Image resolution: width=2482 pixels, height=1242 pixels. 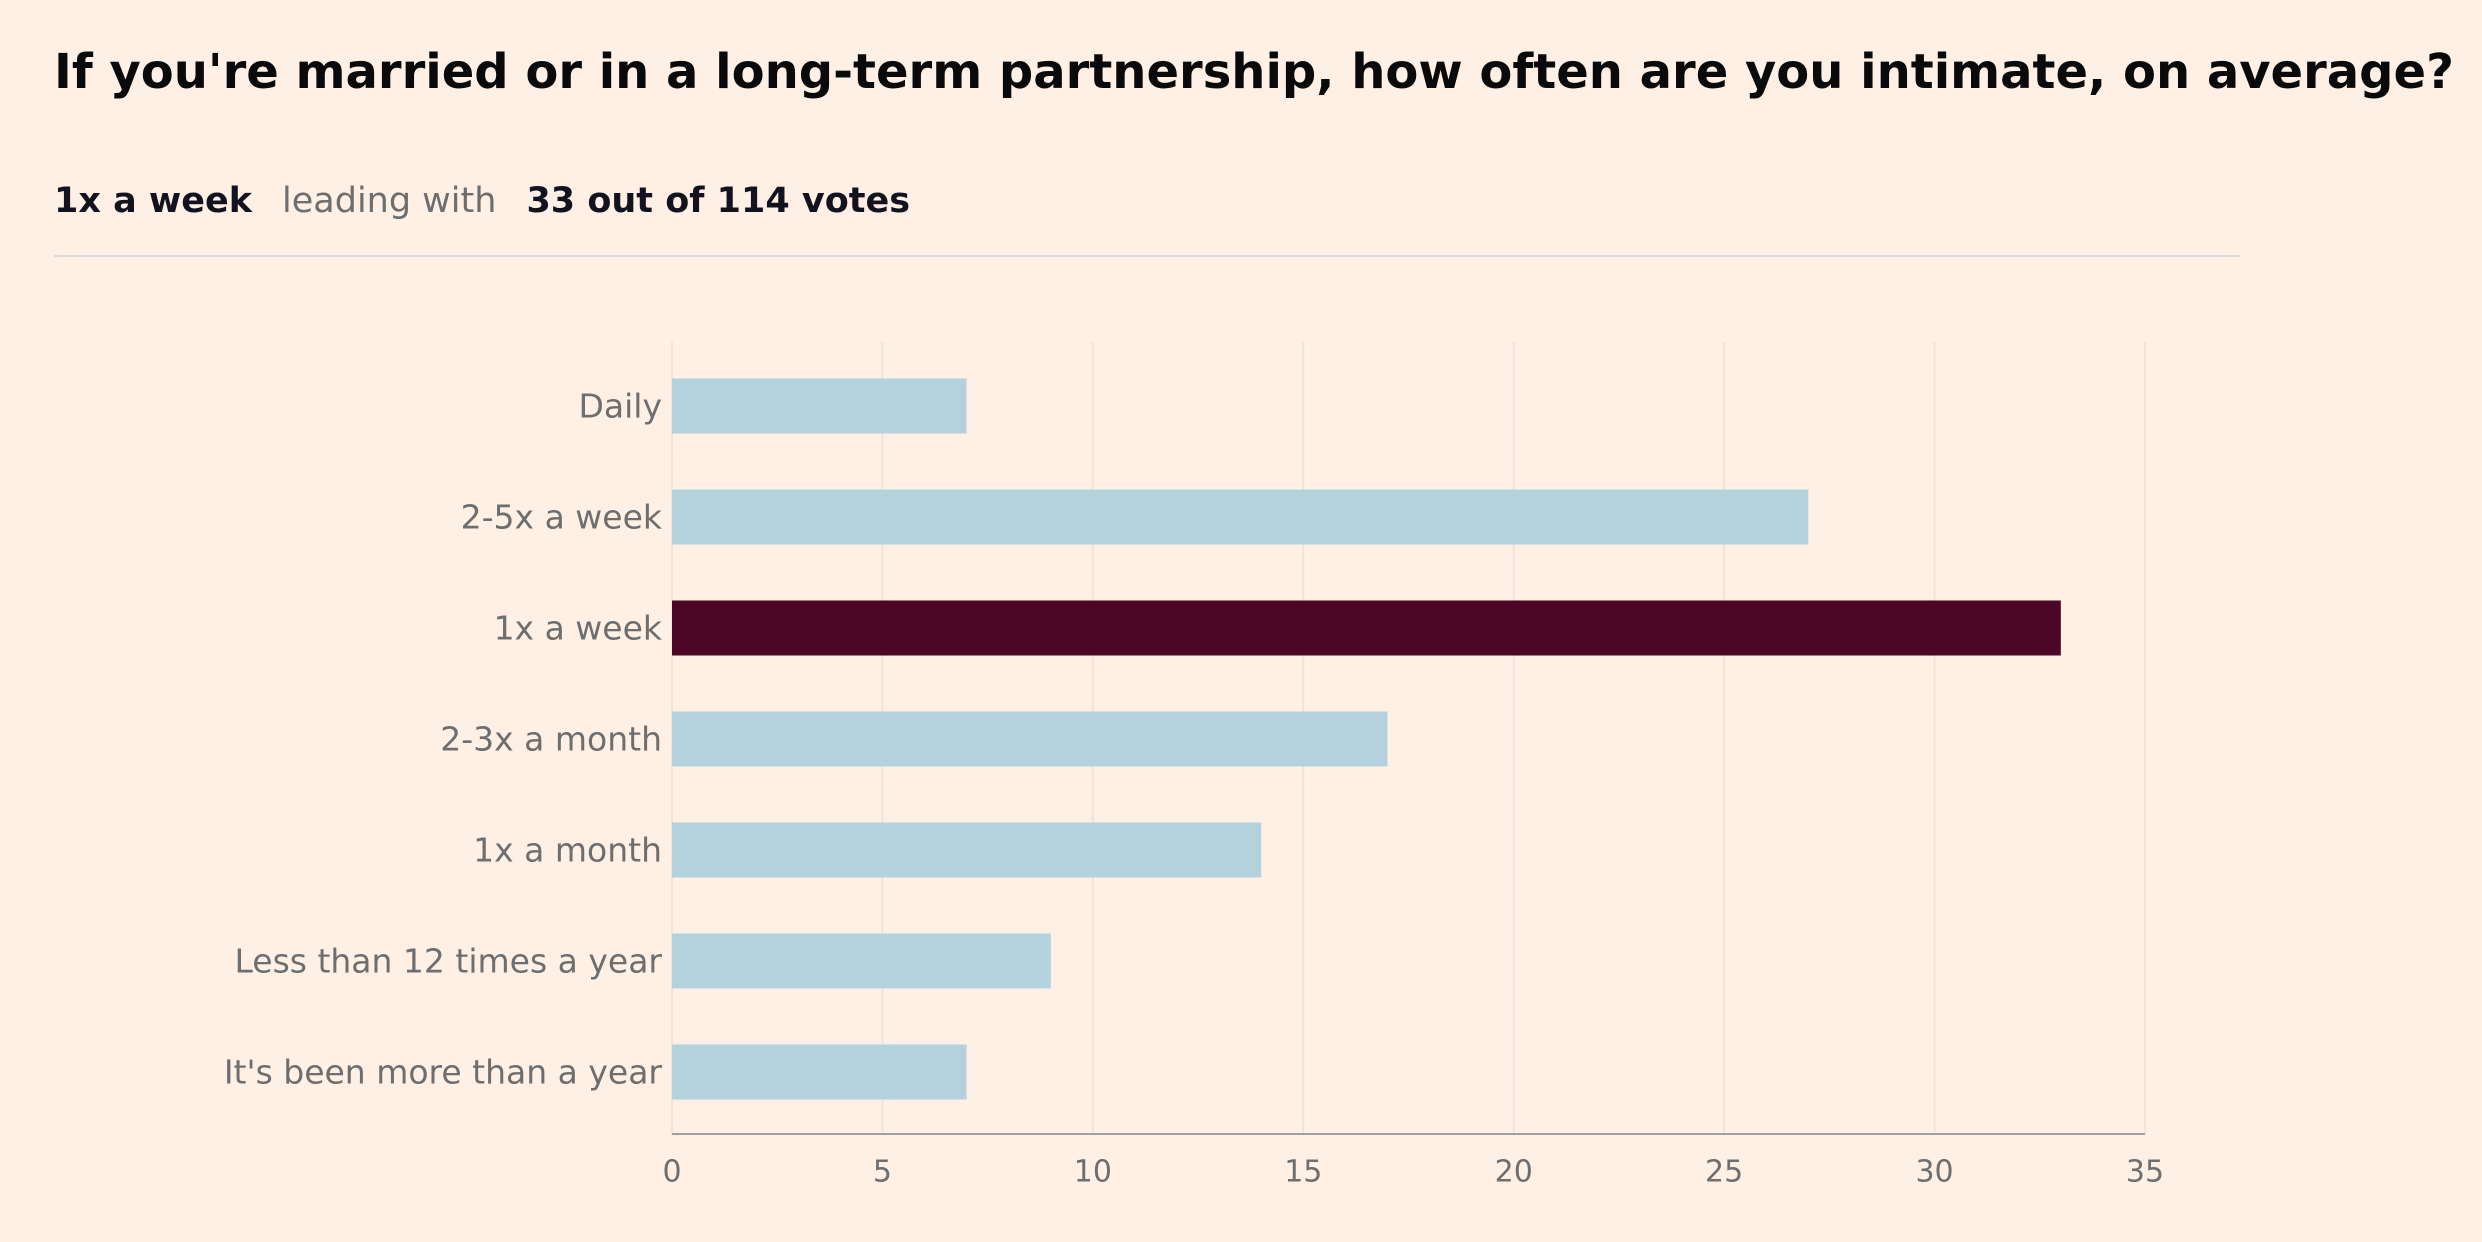 What do you see at coordinates (1093, 1172) in the screenshot?
I see `x-tick-label: 10` at bounding box center [1093, 1172].